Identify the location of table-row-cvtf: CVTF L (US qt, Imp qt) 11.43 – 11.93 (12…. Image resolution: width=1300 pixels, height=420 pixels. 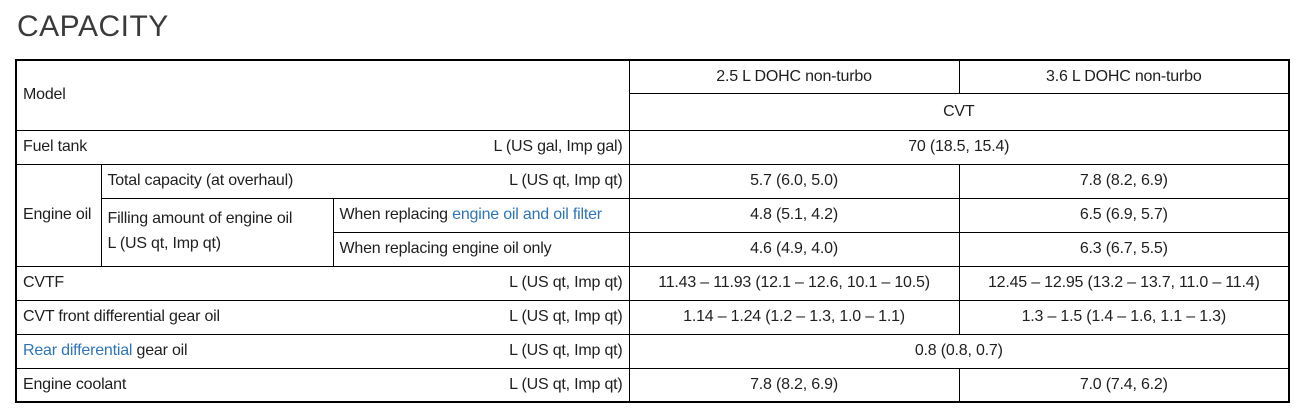
(652, 283).